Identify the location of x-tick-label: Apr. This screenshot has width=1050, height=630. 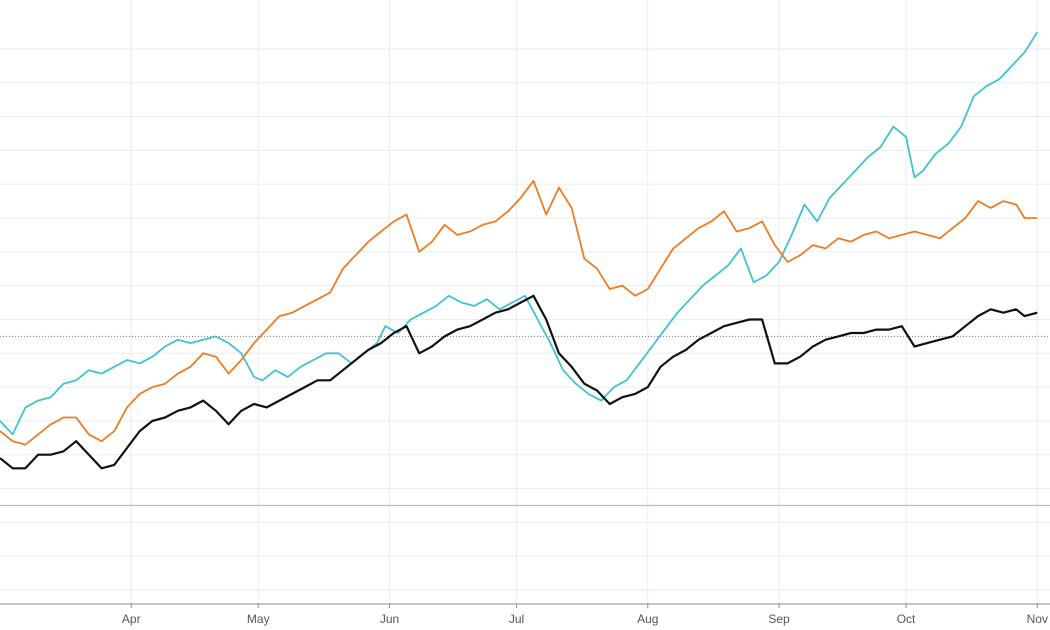
(131, 619).